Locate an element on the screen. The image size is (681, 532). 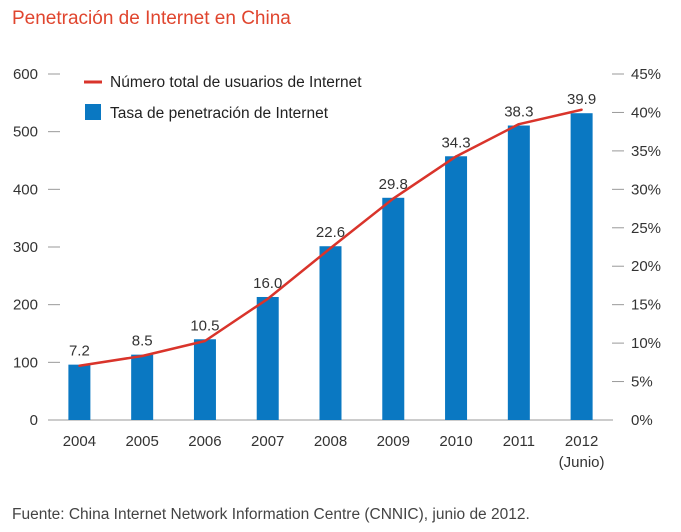
y-right-tick-label: 15% is located at coordinates (646, 305).